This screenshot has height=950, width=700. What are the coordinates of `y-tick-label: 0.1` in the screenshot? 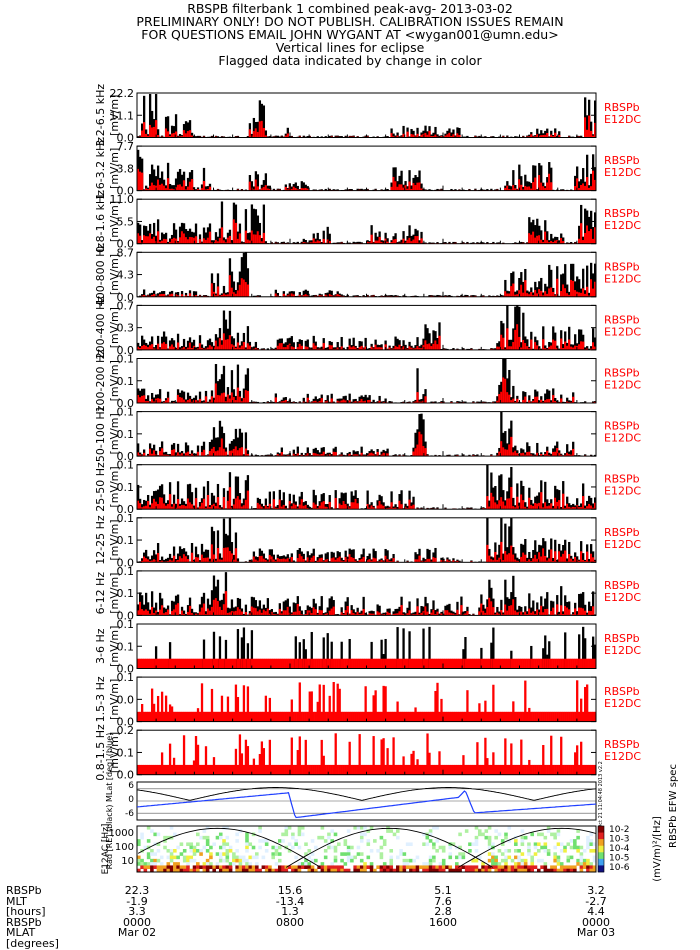 It's located at (126, 593).